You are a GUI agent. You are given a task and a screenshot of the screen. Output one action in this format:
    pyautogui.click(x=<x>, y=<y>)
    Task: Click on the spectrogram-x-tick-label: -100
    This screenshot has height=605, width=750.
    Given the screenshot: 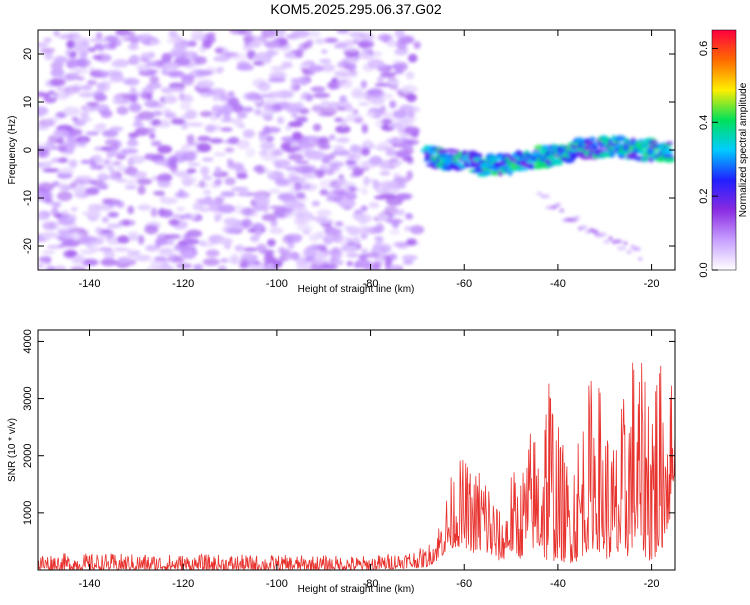 What is the action you would take?
    pyautogui.click(x=277, y=284)
    